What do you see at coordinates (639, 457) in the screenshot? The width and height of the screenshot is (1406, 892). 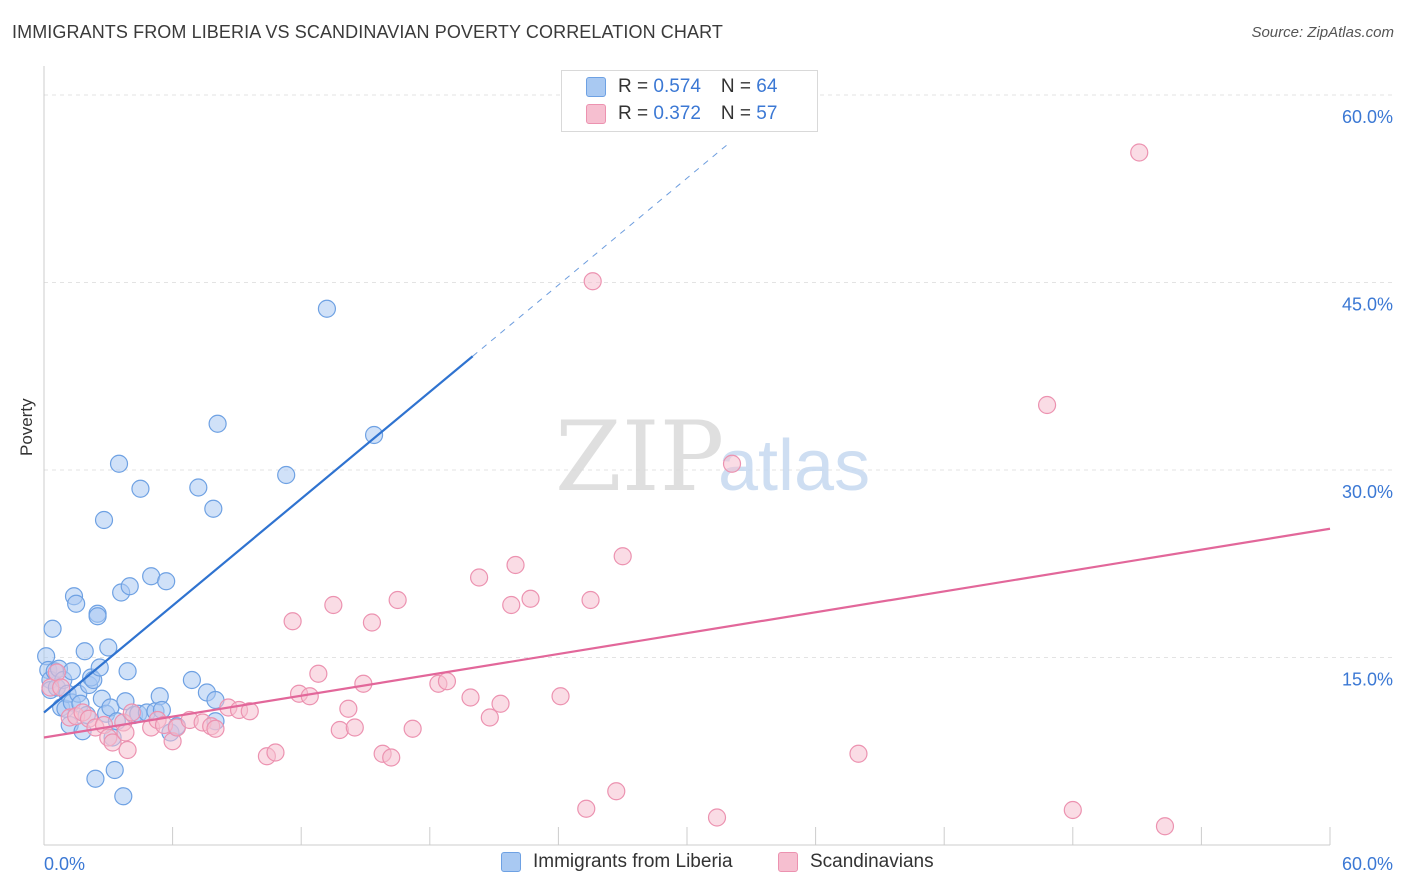 I see `watermark-zip: ZIP` at bounding box center [639, 457].